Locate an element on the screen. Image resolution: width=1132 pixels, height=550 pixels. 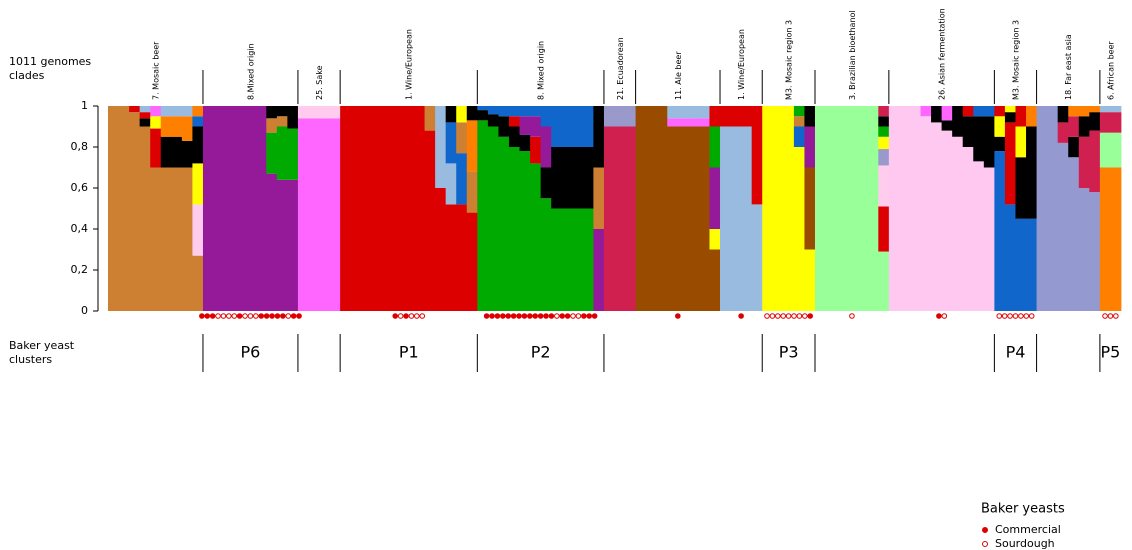
clades-row-label: 1011 genomes is located at coordinates (50, 61).